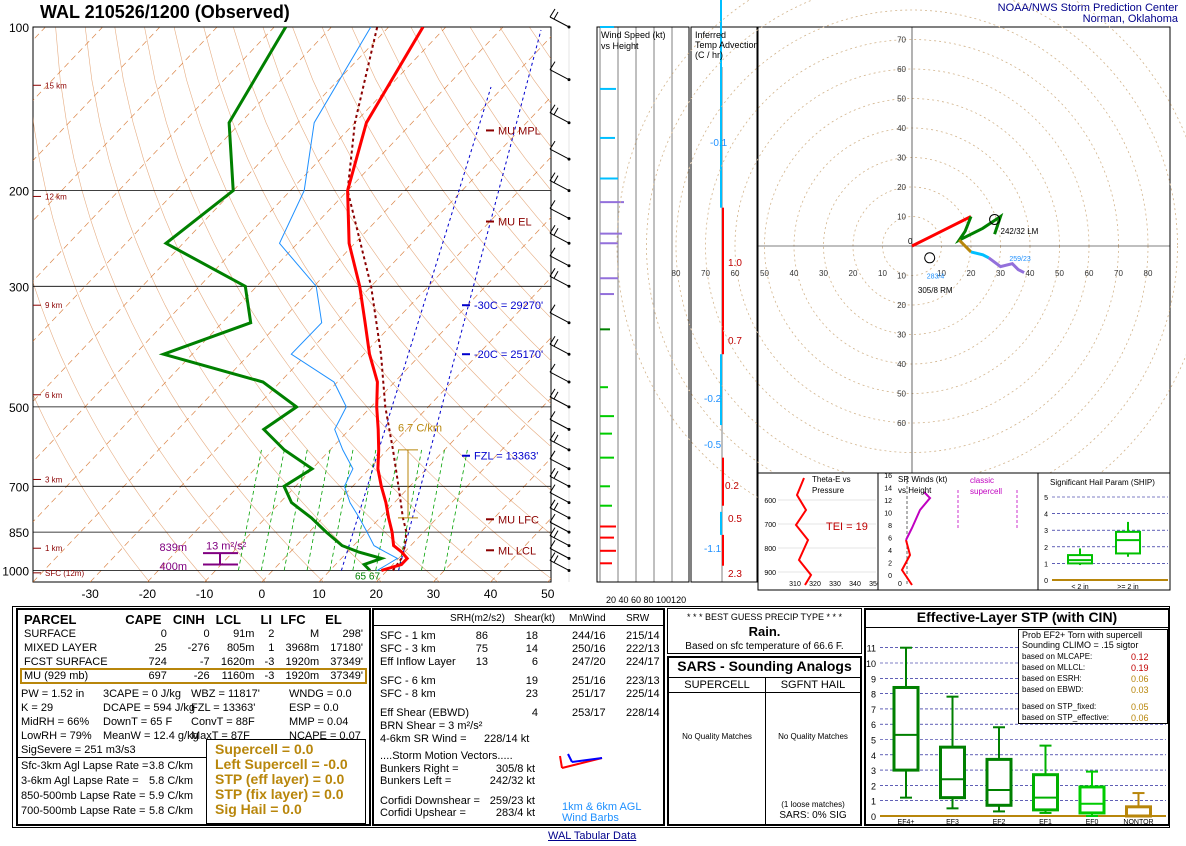 The width and height of the screenshot is (1186, 846). I want to click on parcel-cell: 0, so click(206, 634).